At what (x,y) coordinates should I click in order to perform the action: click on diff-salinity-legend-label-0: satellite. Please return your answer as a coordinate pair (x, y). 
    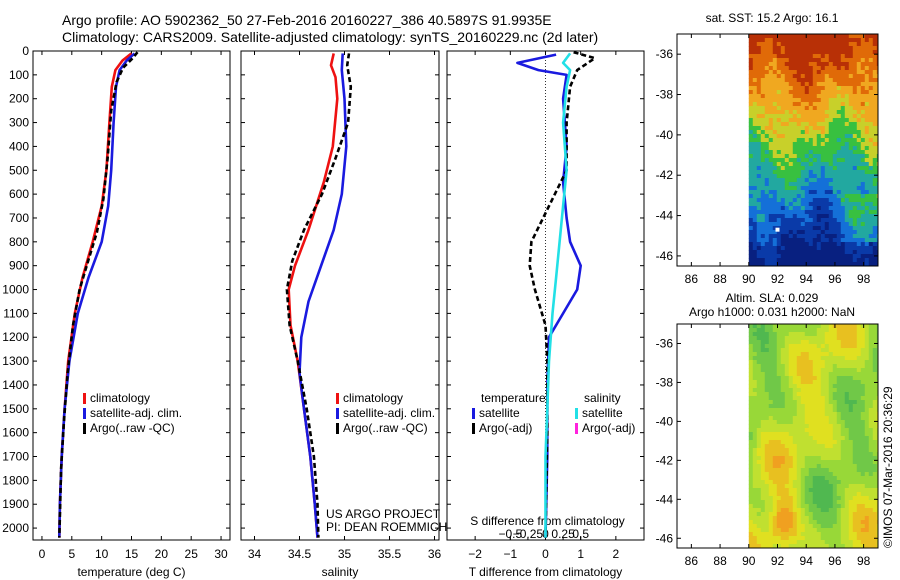
    Looking at the image, I should click on (602, 413).